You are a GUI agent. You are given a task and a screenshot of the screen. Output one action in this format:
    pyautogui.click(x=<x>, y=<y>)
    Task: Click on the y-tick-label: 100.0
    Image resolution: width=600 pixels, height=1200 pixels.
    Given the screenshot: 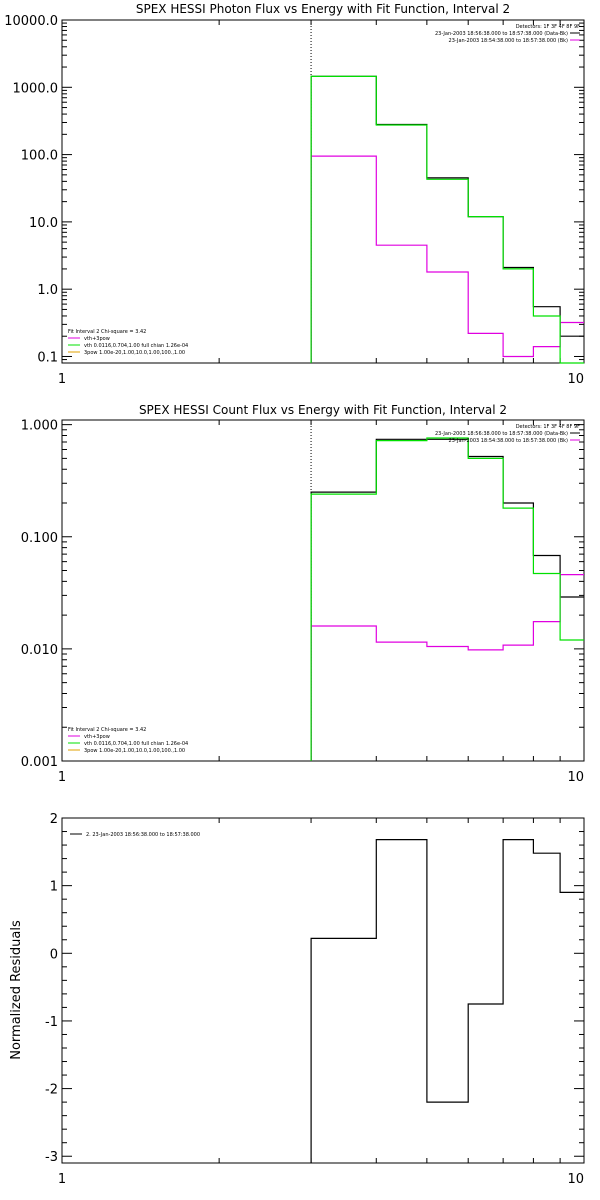 What is the action you would take?
    pyautogui.click(x=39, y=156)
    